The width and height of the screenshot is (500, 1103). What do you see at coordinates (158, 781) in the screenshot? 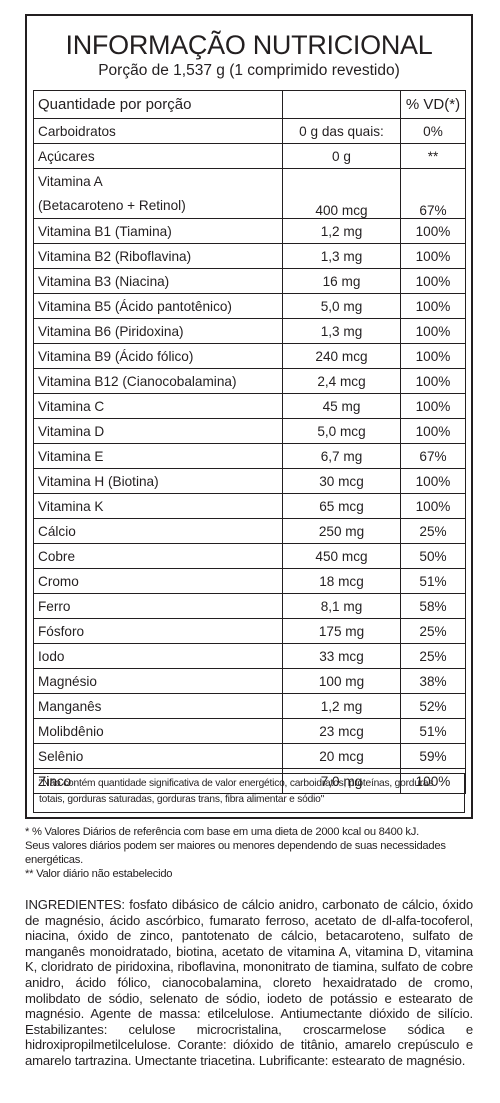
I see `nutrient-name: Zinco` at bounding box center [158, 781].